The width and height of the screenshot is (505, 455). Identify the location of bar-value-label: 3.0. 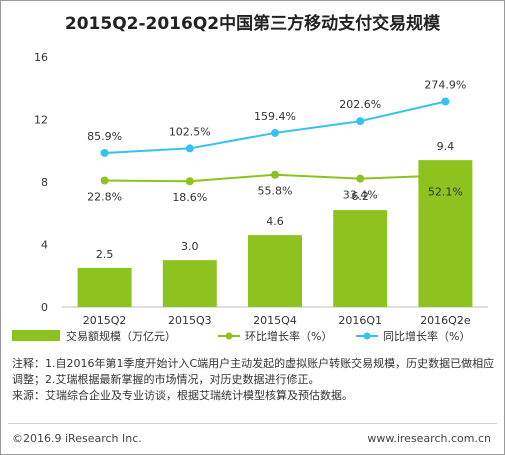
(190, 246).